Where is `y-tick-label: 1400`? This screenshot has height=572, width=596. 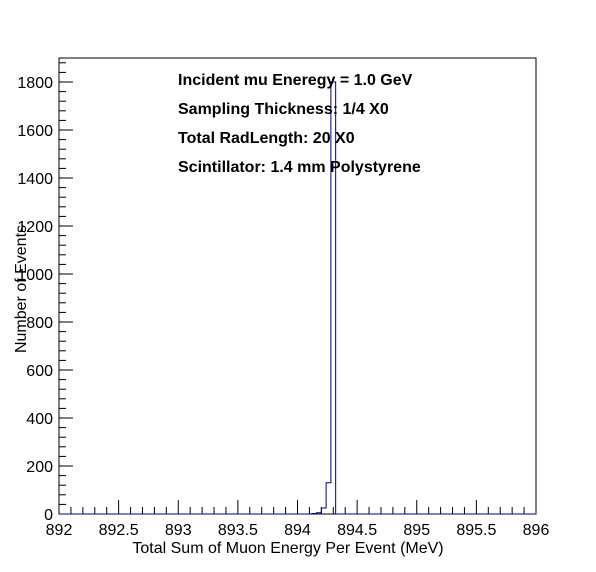
y-tick-label: 1400 is located at coordinates (35, 179).